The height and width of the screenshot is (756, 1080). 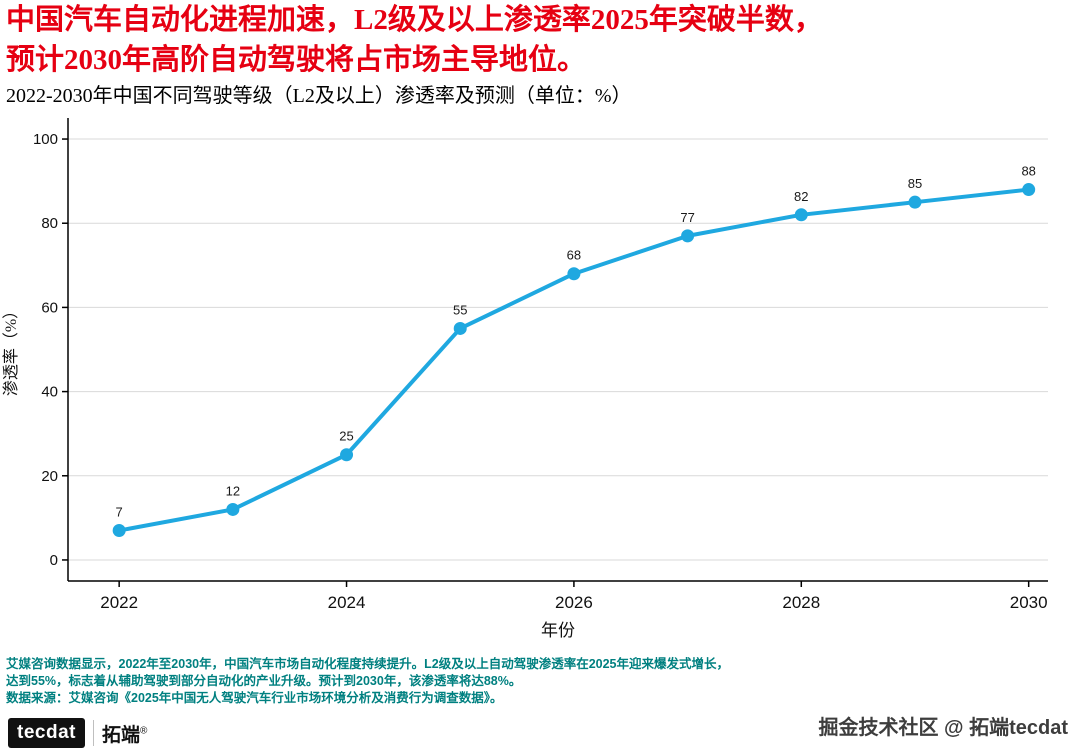 I want to click on x-tick-label: 2028, so click(x=801, y=602).